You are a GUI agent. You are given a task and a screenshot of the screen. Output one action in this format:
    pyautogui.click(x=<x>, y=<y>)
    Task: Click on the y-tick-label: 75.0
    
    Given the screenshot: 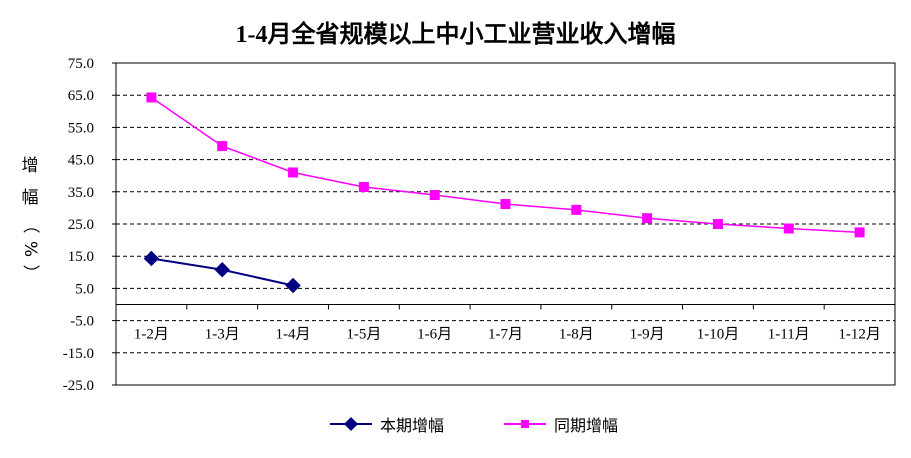 What is the action you would take?
    pyautogui.click(x=81, y=64)
    